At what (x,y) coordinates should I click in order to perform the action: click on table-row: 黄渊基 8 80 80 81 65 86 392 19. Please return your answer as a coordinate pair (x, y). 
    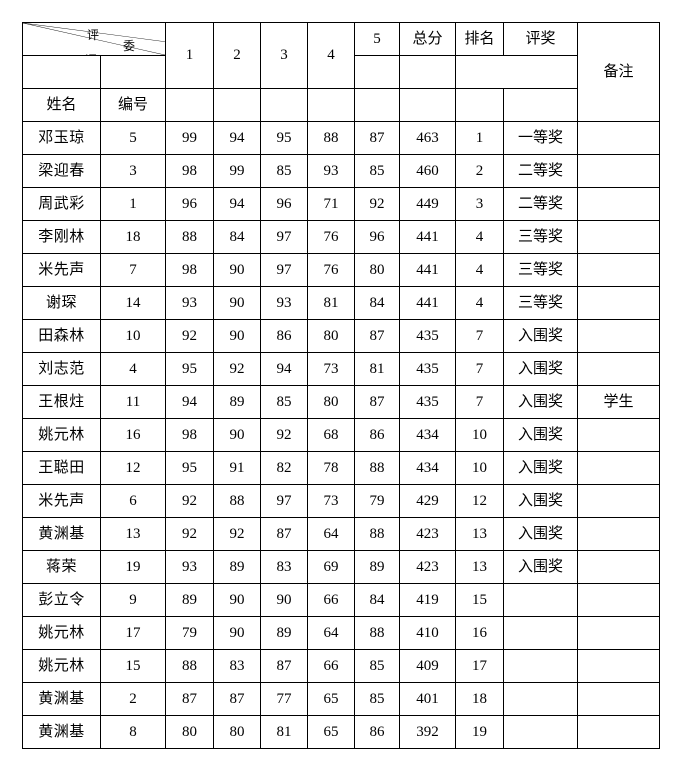
    Looking at the image, I should click on (341, 732).